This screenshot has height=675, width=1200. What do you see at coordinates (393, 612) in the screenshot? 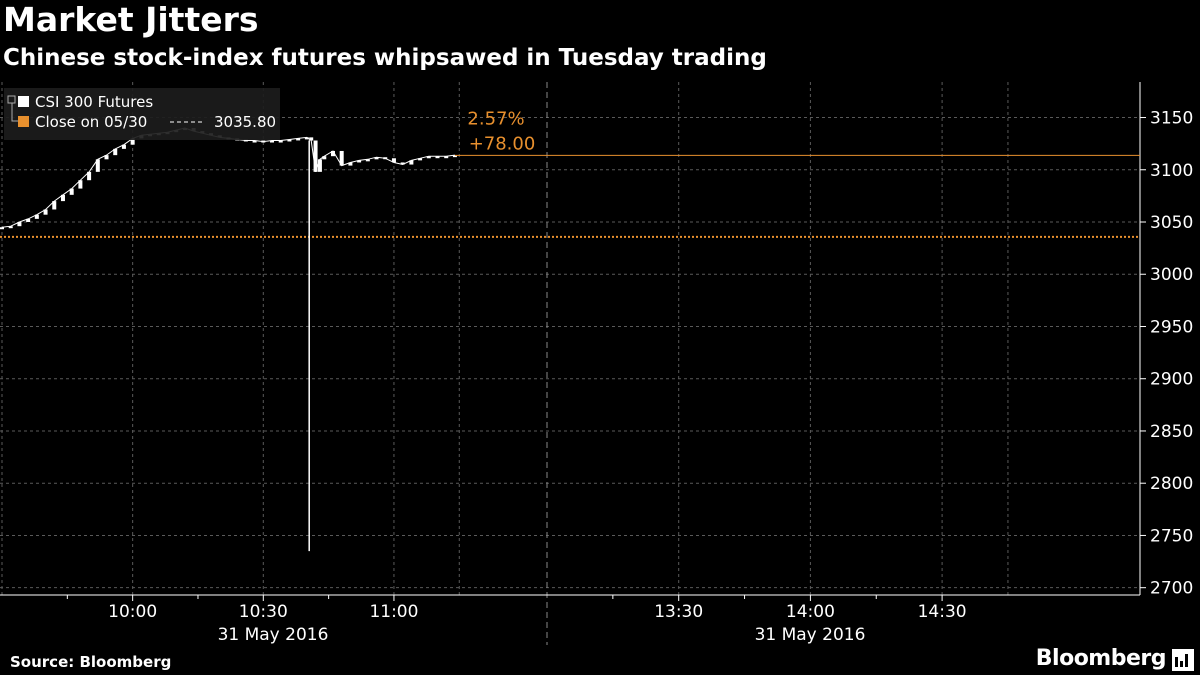
I see `x-tick-label: 11:00` at bounding box center [393, 612].